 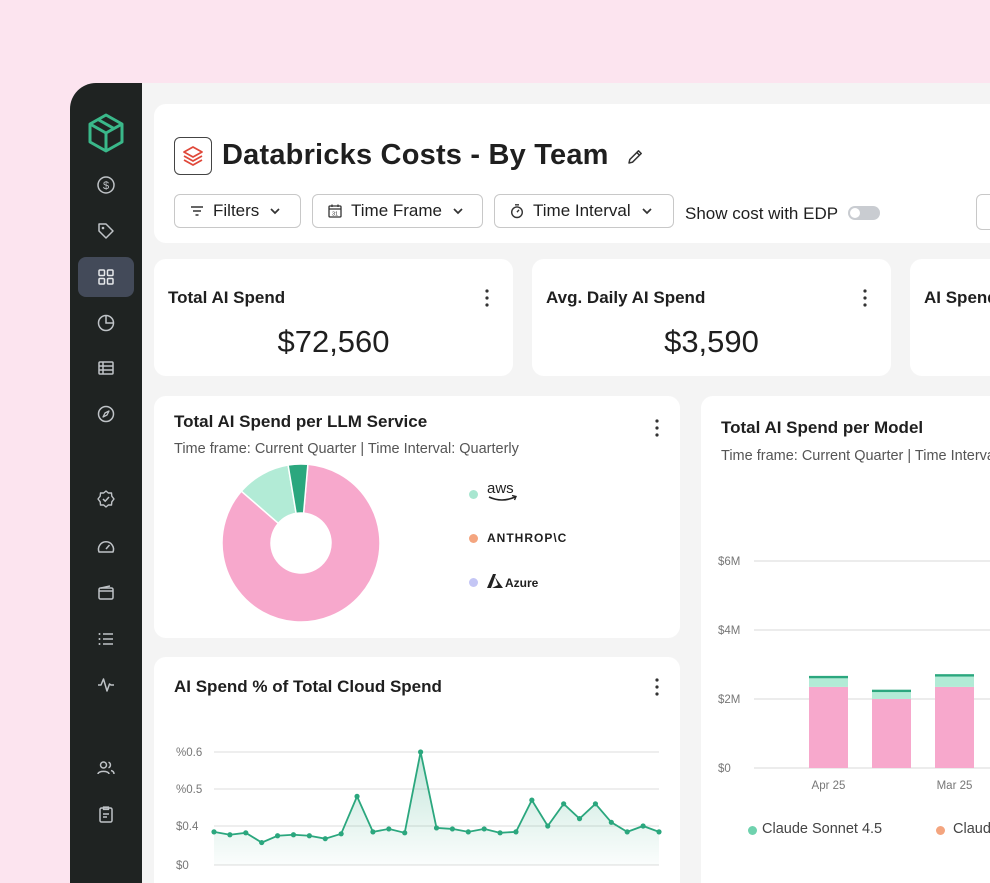 What do you see at coordinates (335, 214) in the screenshot?
I see `svg-text: 31` at bounding box center [335, 214].